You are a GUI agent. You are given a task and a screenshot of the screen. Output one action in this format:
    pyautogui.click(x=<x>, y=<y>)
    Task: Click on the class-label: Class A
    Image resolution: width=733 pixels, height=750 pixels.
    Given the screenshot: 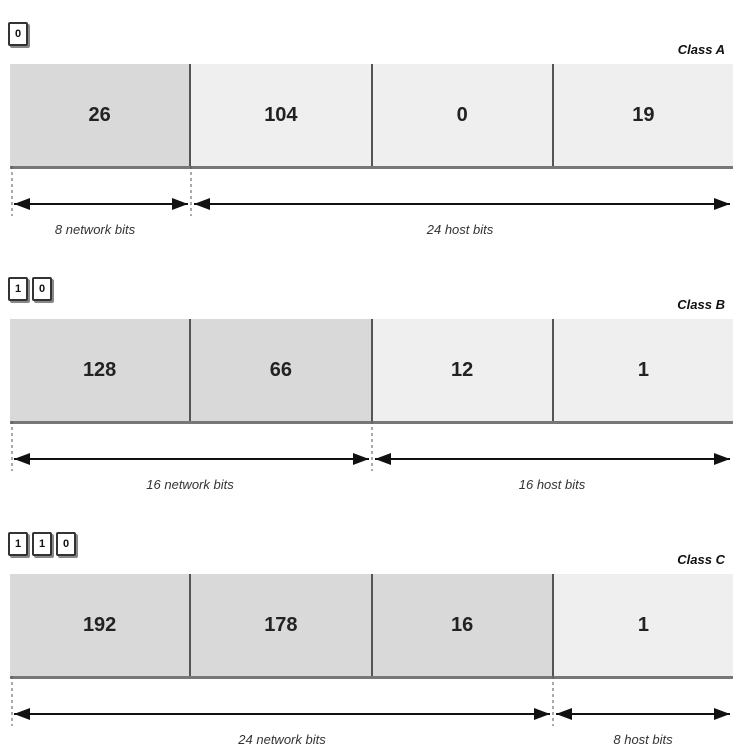 What is the action you would take?
    pyautogui.click(x=701, y=49)
    